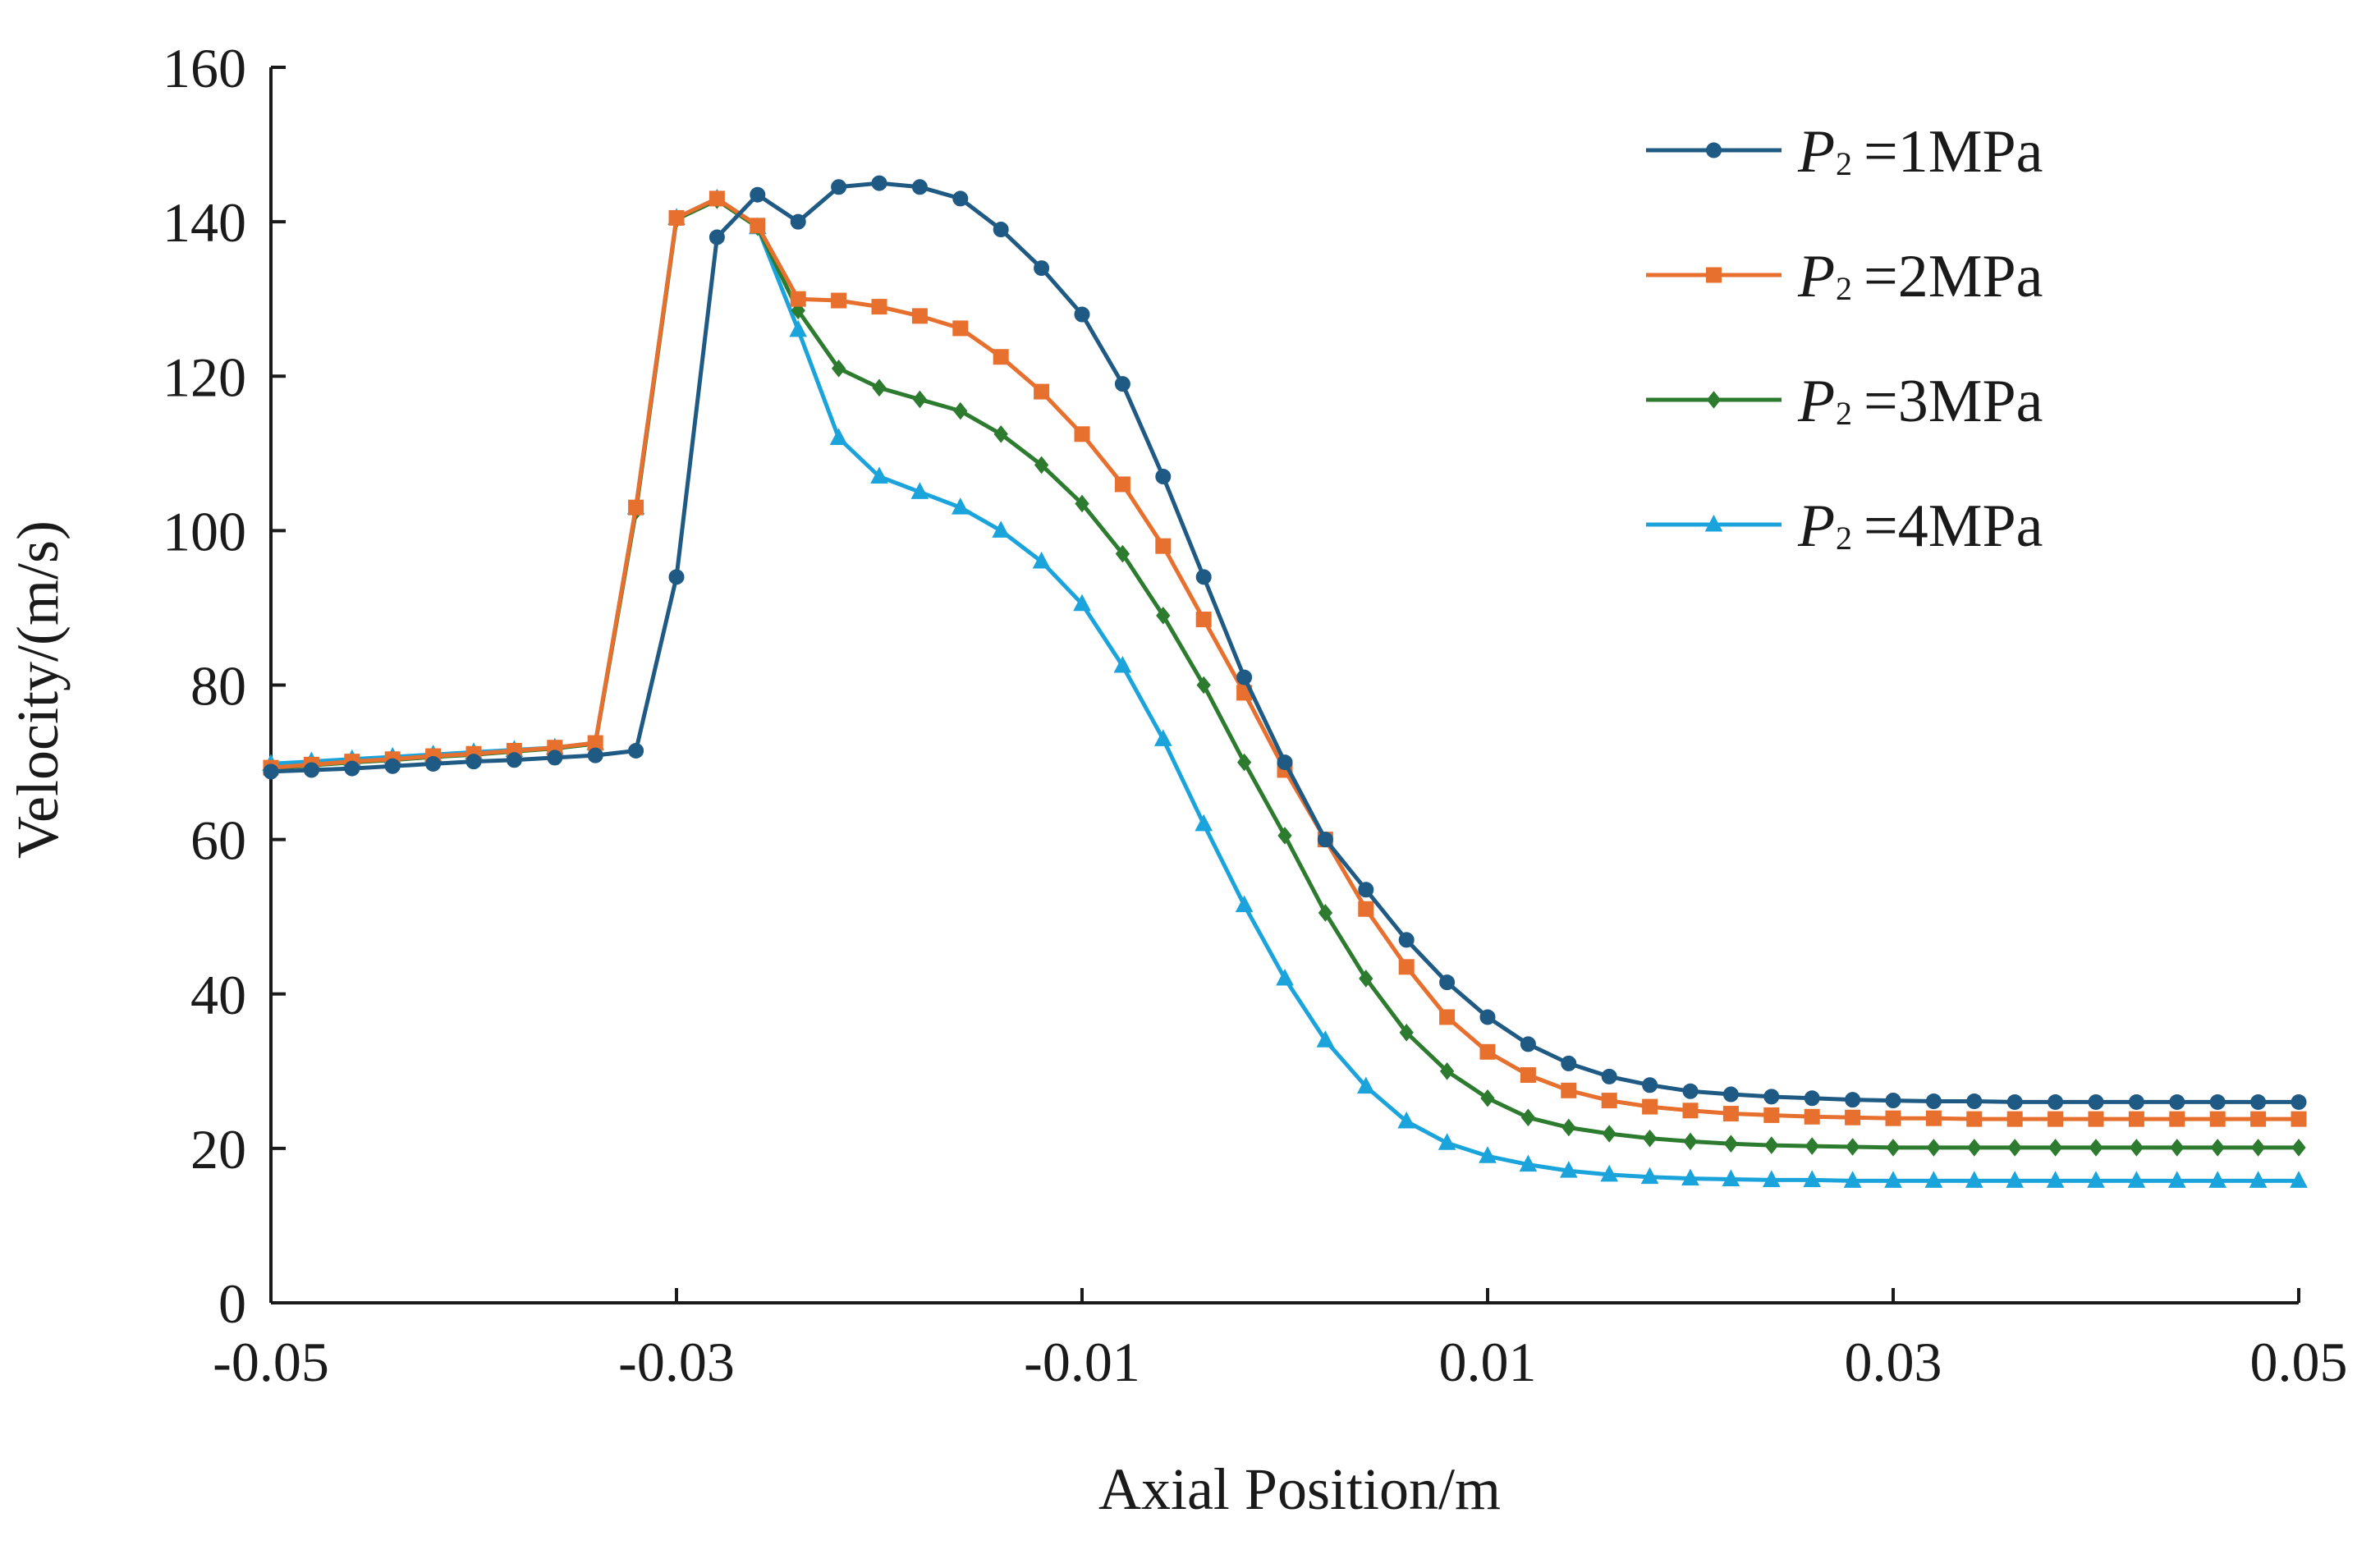 Image resolution: width=2380 pixels, height=1545 pixels. What do you see at coordinates (204, 222) in the screenshot?
I see `y-tick-label: 140` at bounding box center [204, 222].